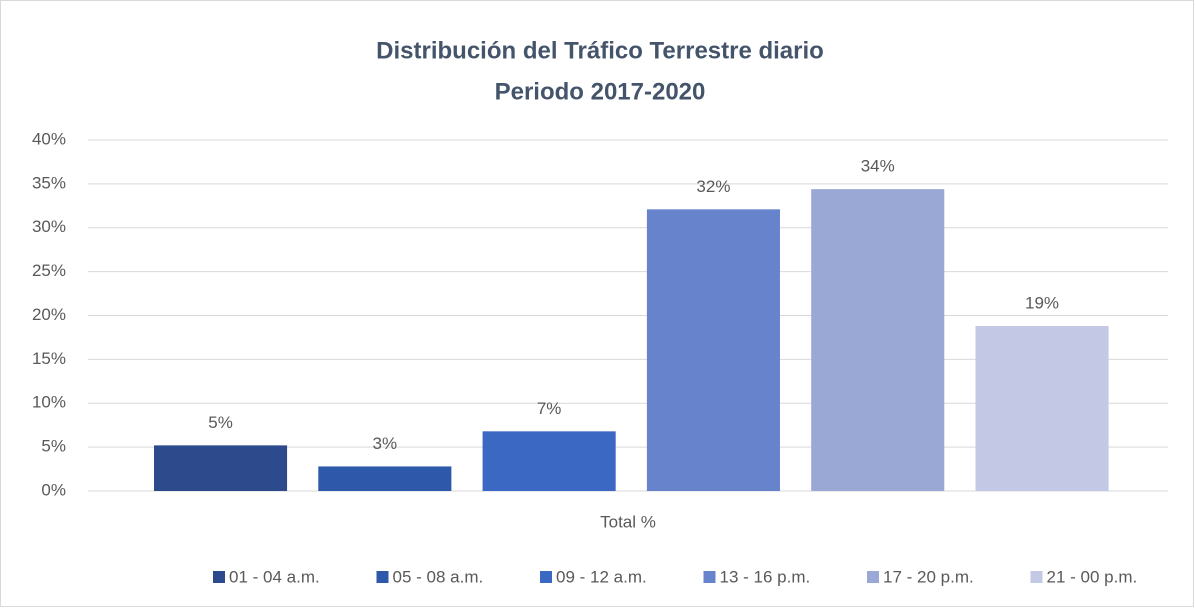 The height and width of the screenshot is (608, 1195). Describe the element at coordinates (765, 576) in the screenshot. I see `legend-label: 13 - 16 p.m.` at that location.